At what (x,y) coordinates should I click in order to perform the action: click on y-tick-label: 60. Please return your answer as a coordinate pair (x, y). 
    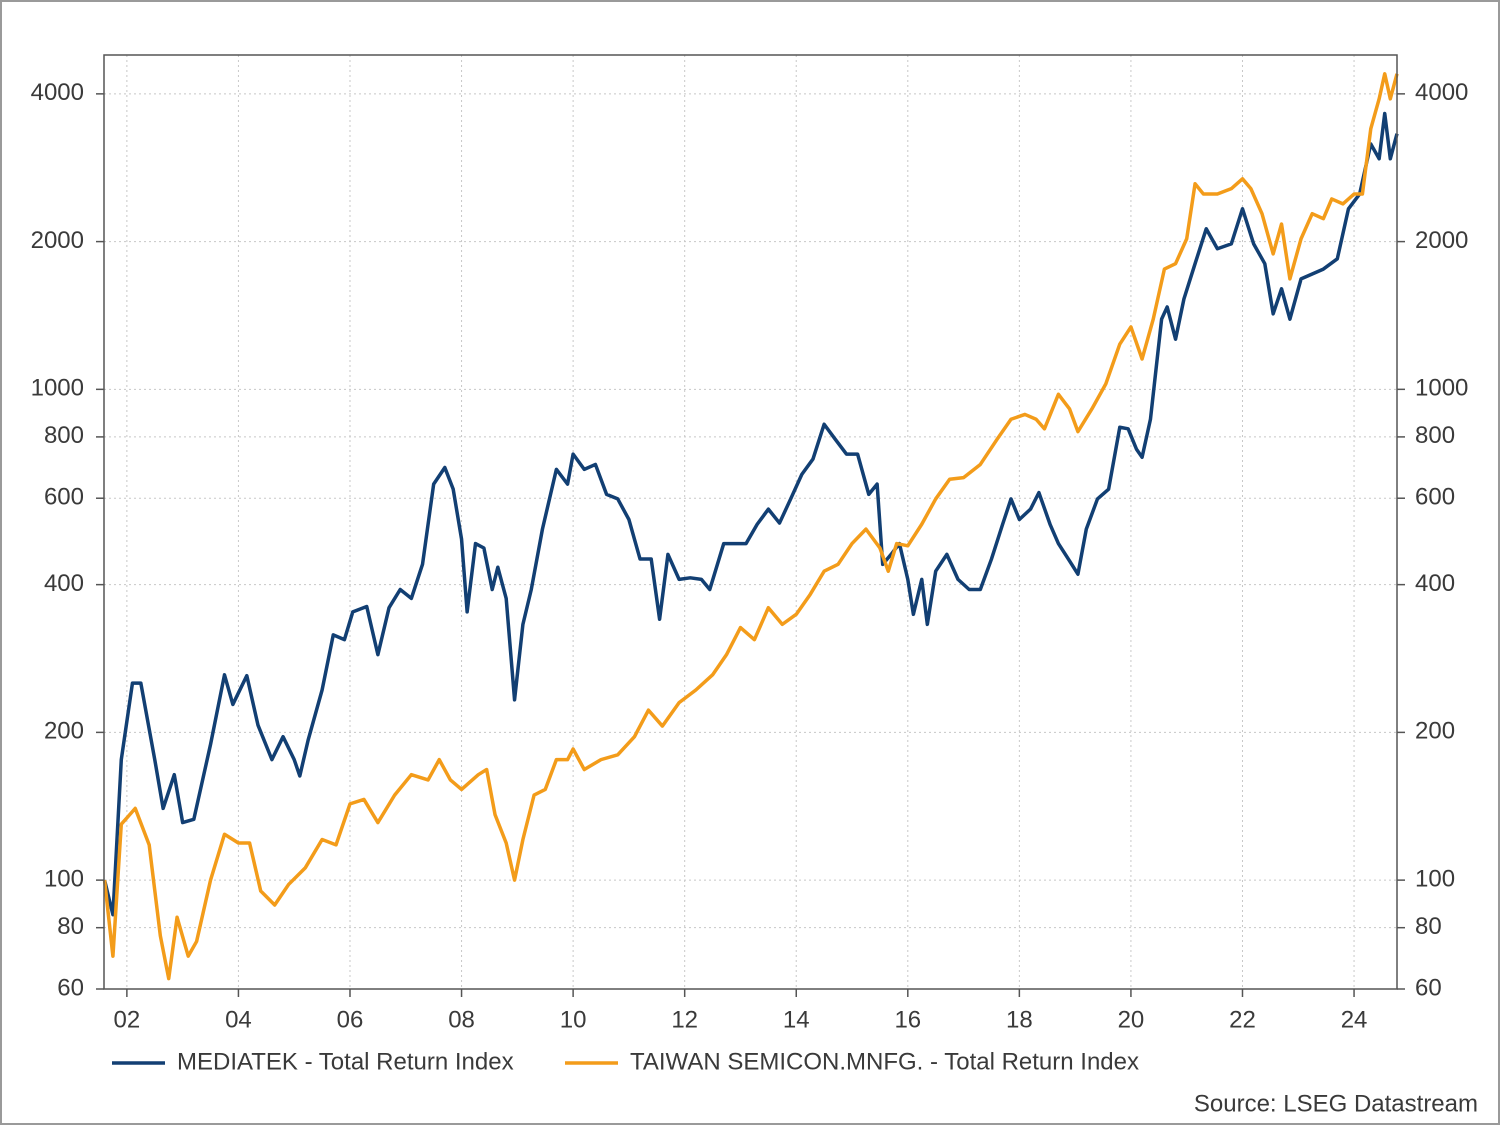
    Looking at the image, I should click on (70, 987).